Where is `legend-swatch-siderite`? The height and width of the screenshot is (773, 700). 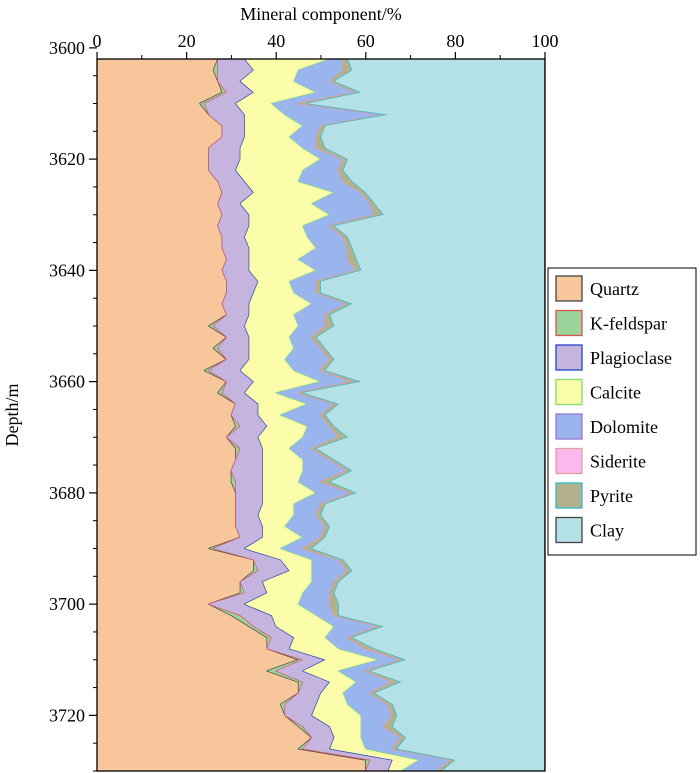 legend-swatch-siderite is located at coordinates (569, 461).